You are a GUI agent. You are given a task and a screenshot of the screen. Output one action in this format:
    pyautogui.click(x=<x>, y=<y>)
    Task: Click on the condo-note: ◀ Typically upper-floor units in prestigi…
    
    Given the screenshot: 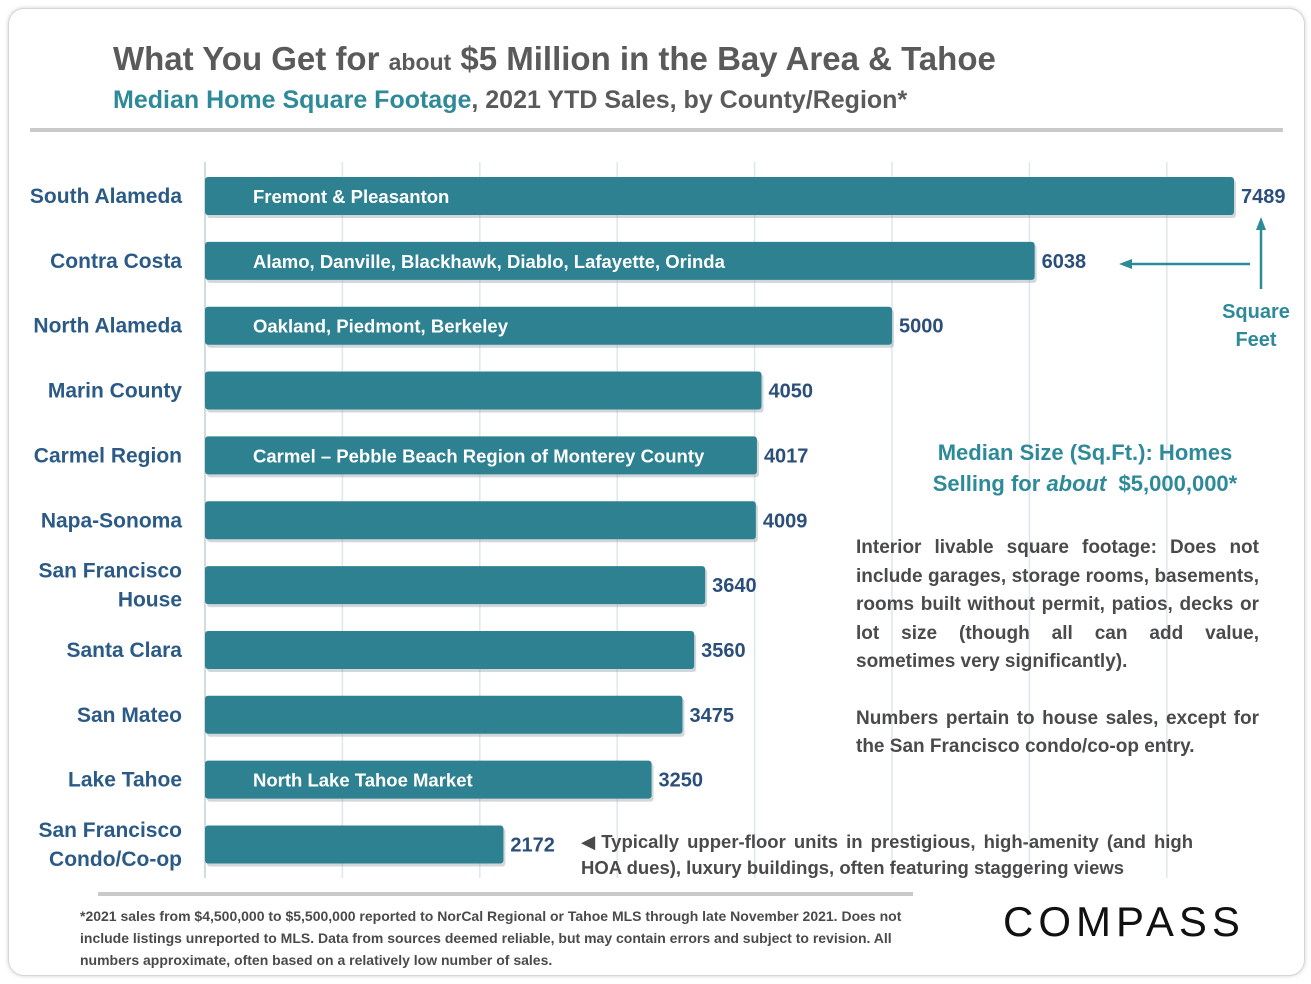 What is the action you would take?
    pyautogui.click(x=887, y=854)
    